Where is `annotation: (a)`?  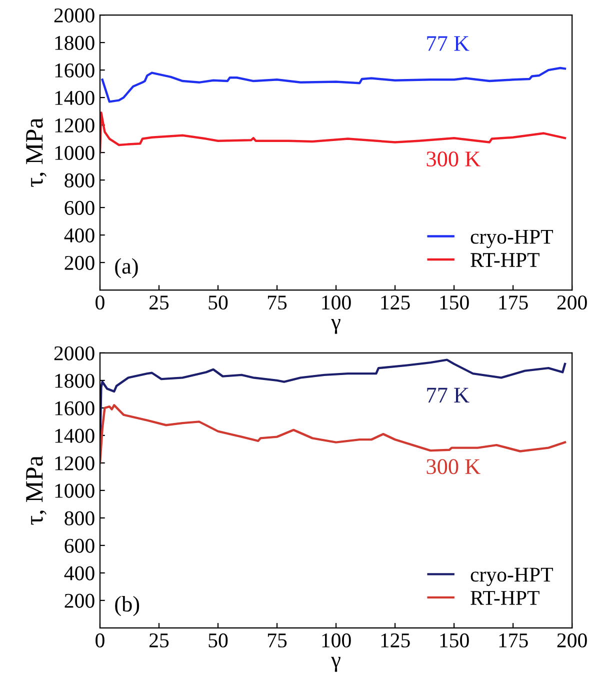 annotation: (a) is located at coordinates (126, 268).